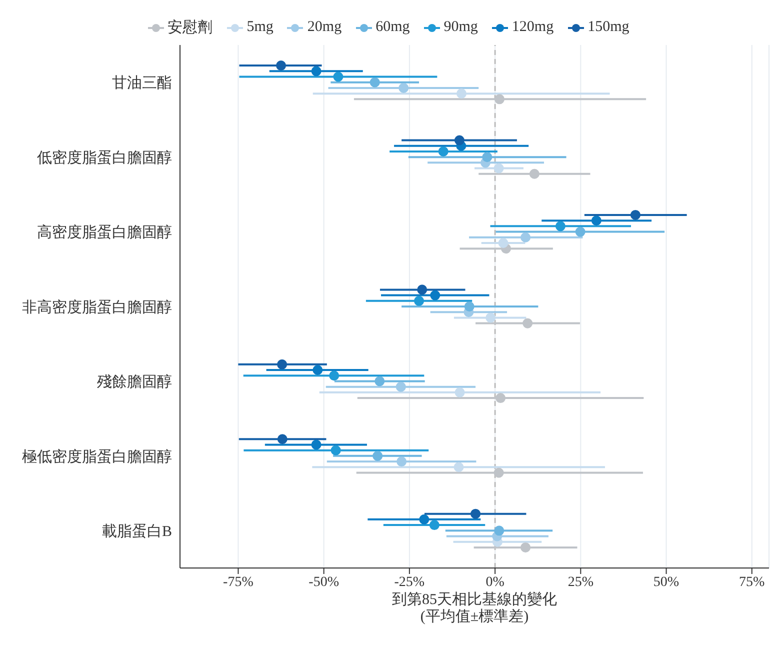 This screenshot has height=656, width=781. Describe the element at coordinates (532, 27) in the screenshot. I see `legend-label: 120mg` at that location.